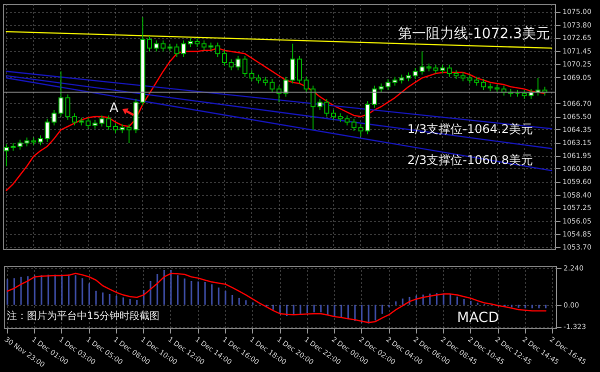 This screenshot has height=372, width=600. What do you see at coordinates (114, 108) in the screenshot?
I see `annotation: A` at bounding box center [114, 108].